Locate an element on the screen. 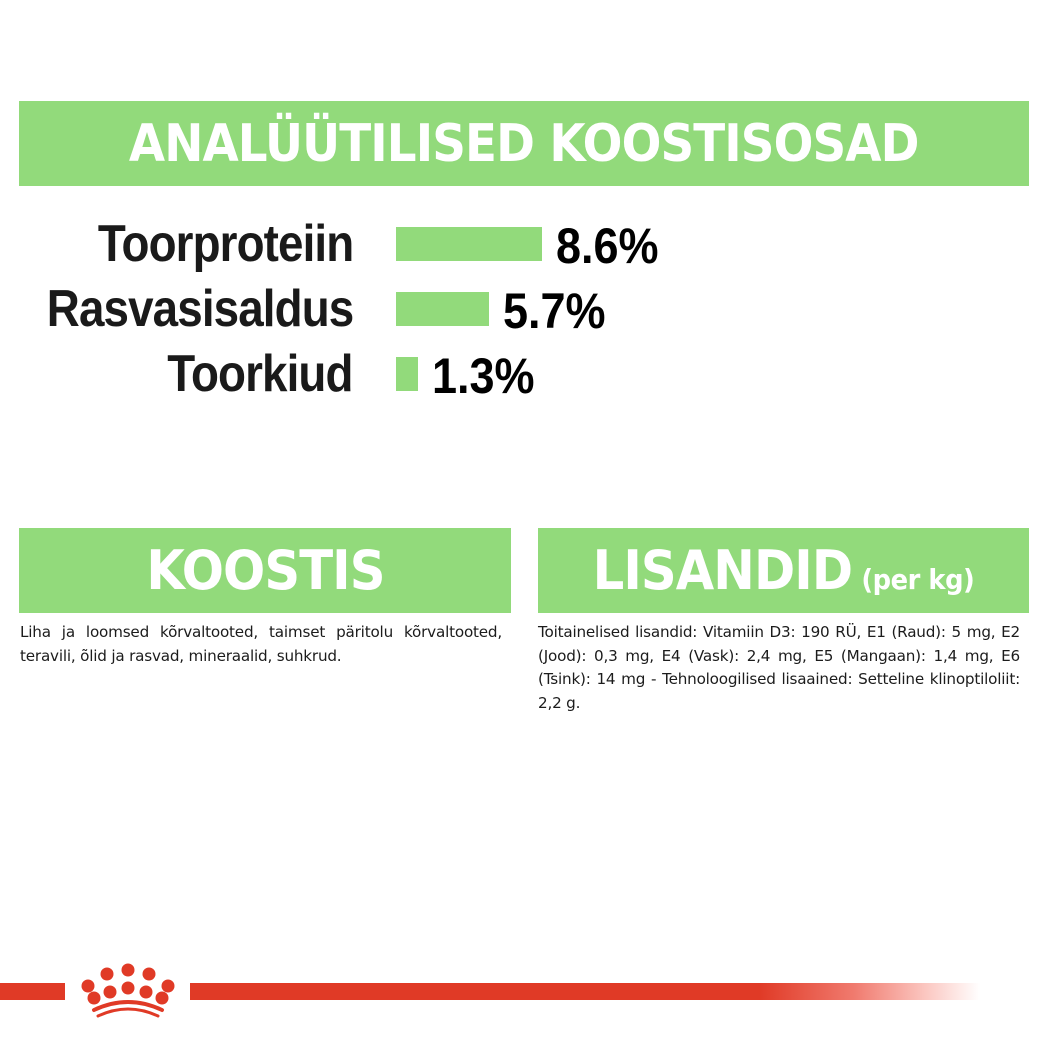 The height and width of the screenshot is (1049, 1049). nutrient-row-protein: Toorproteiin 8.6% is located at coordinates (524, 244).